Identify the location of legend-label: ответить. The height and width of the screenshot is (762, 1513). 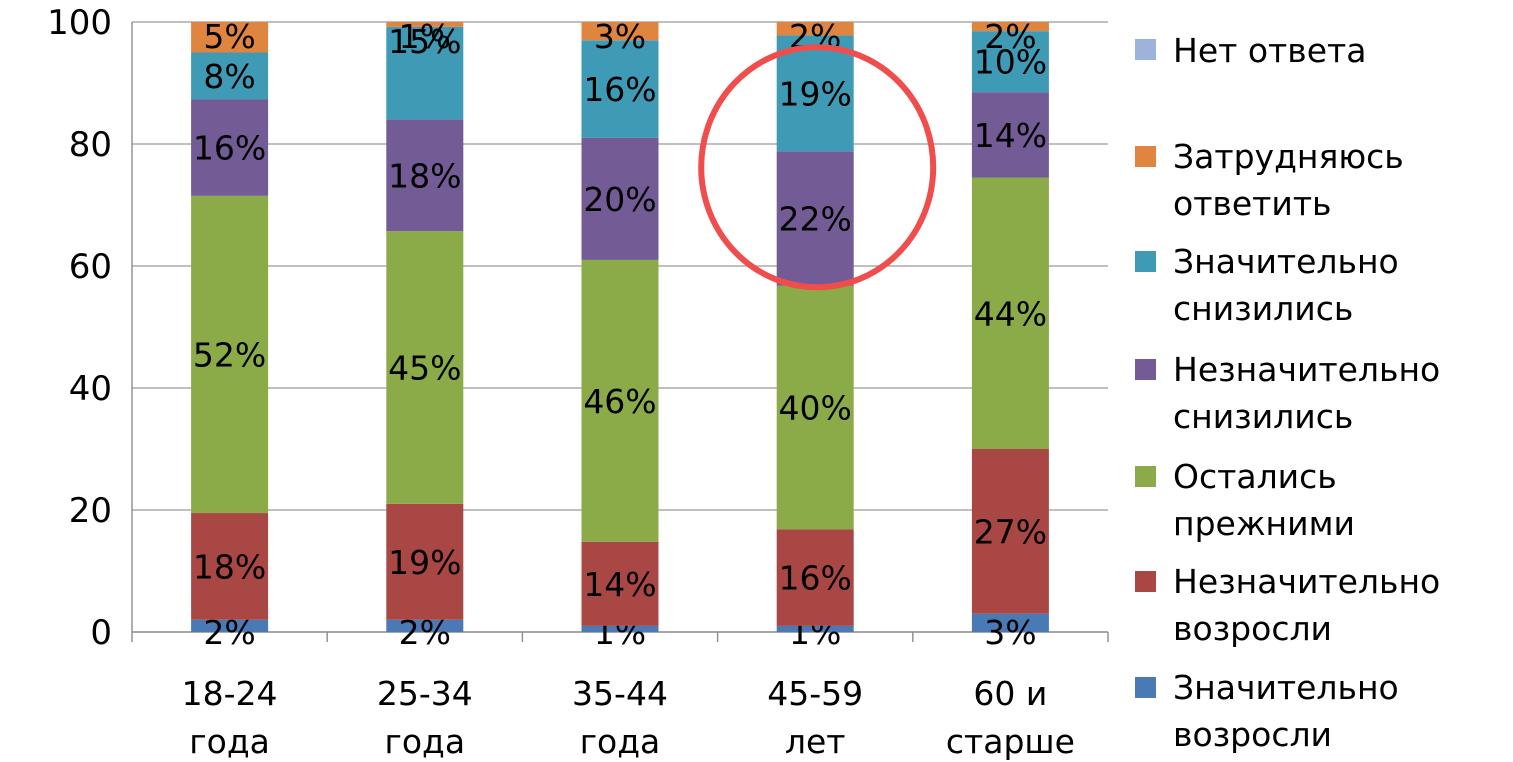
(1252, 203).